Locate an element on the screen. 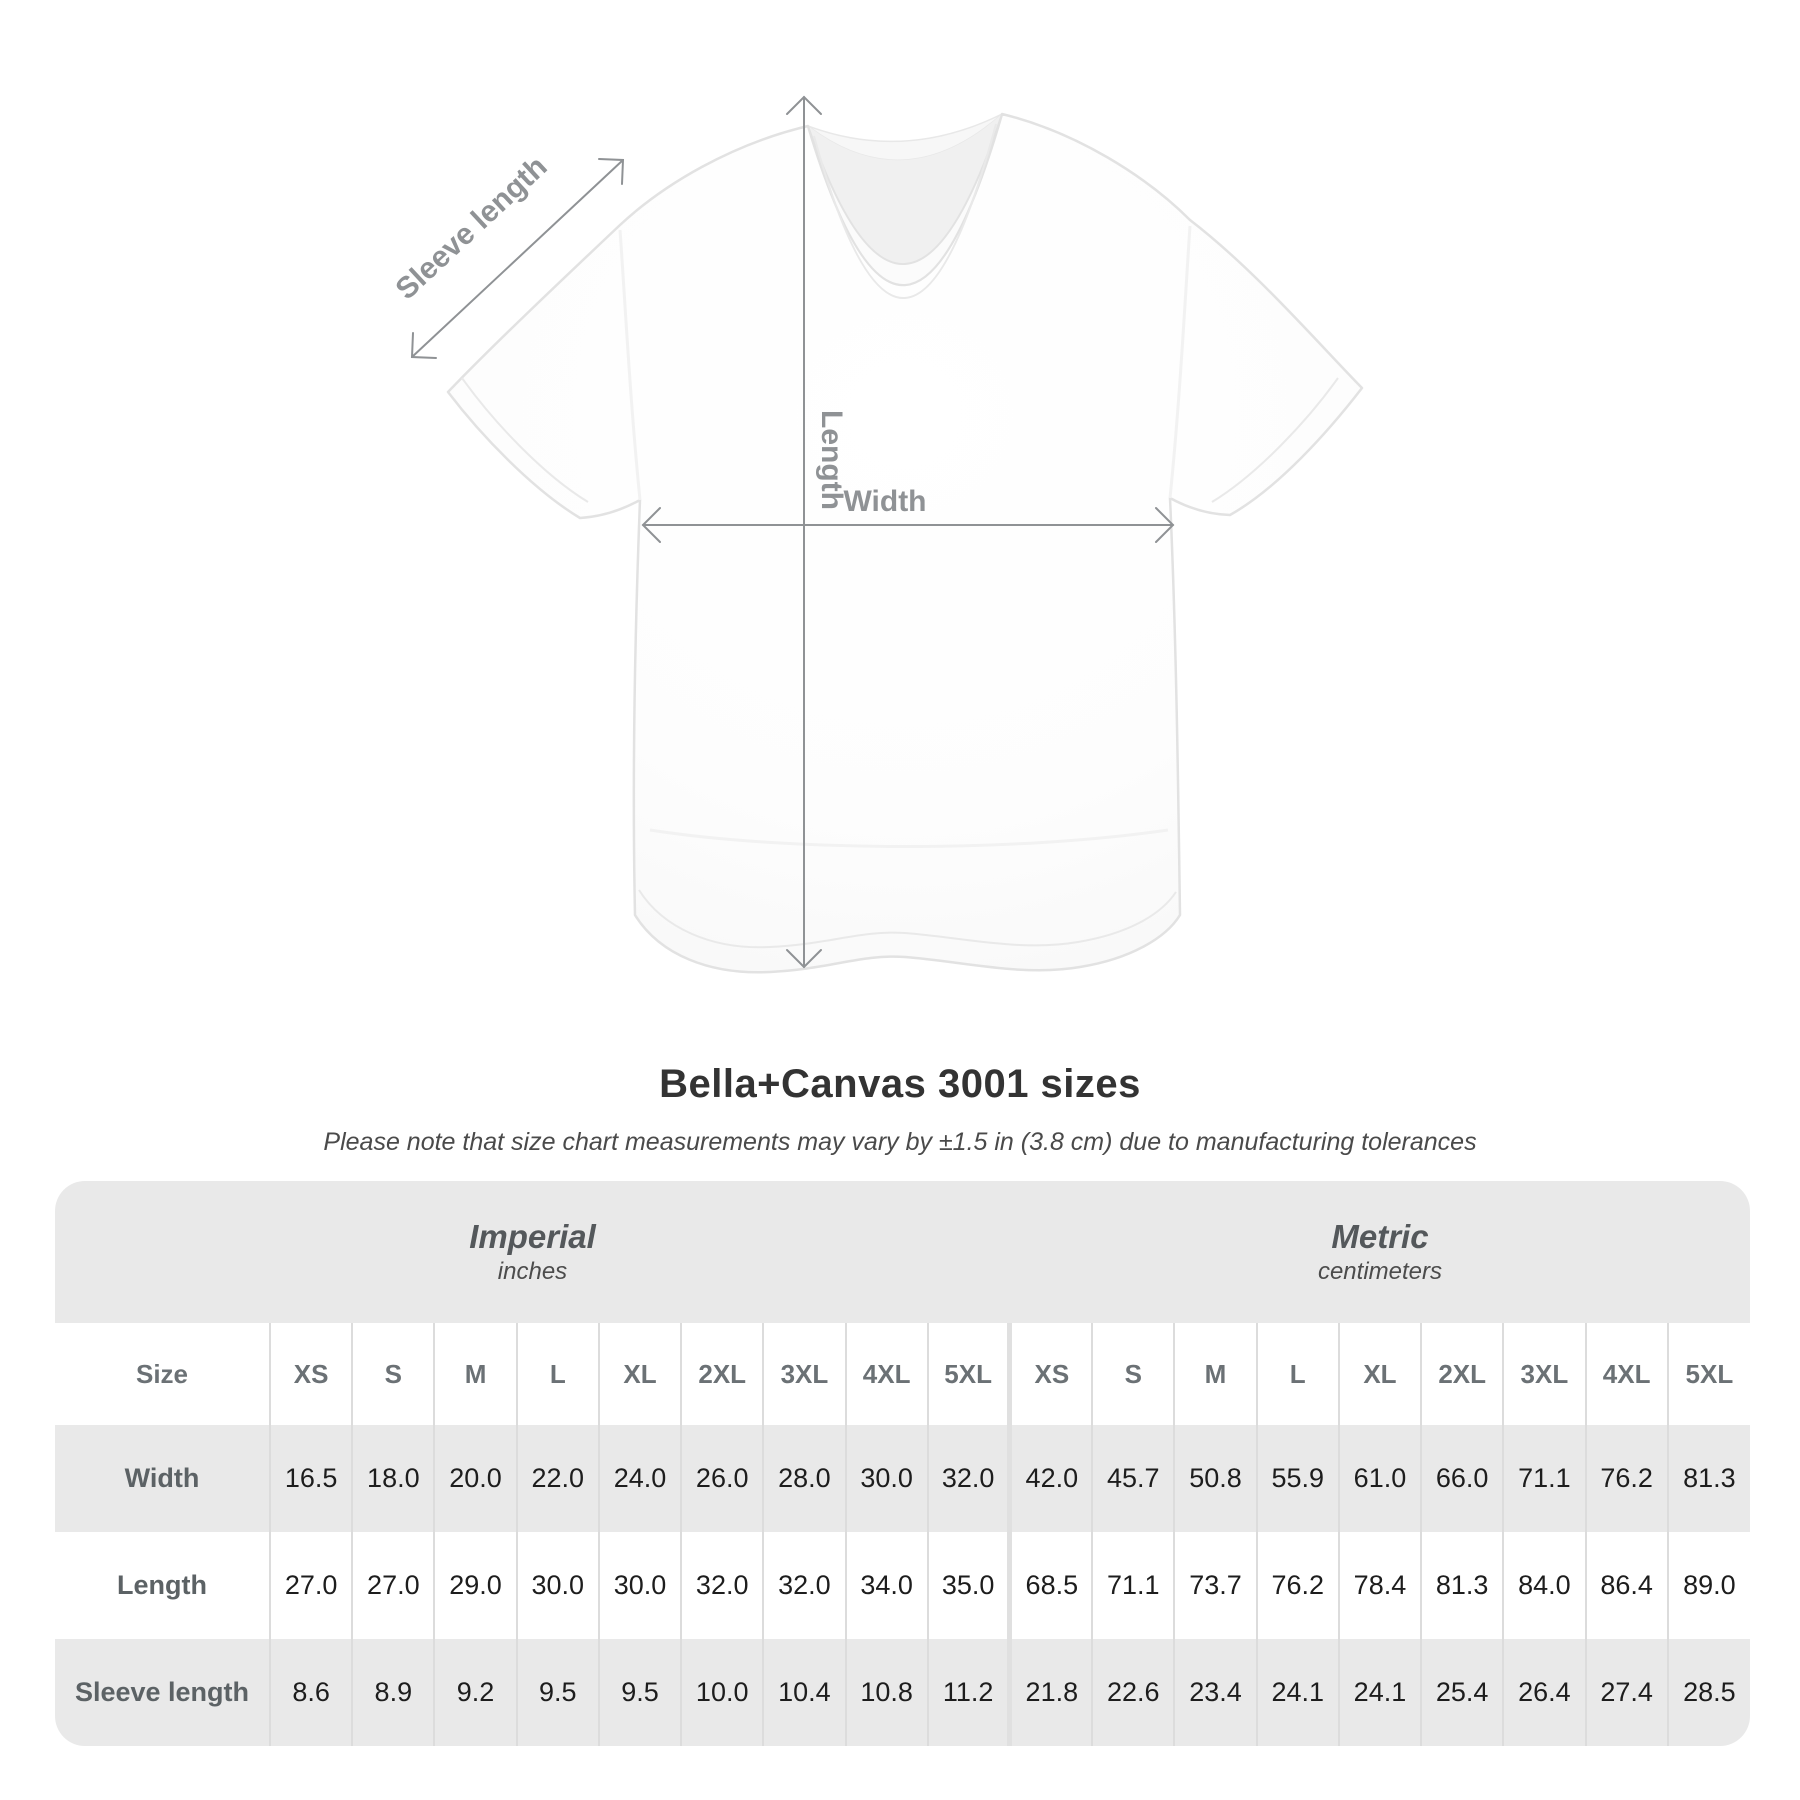 Image resolution: width=1800 pixels, height=1800 pixels. page-title: Bella+Canvas 3001 sizes is located at coordinates (900, 1084).